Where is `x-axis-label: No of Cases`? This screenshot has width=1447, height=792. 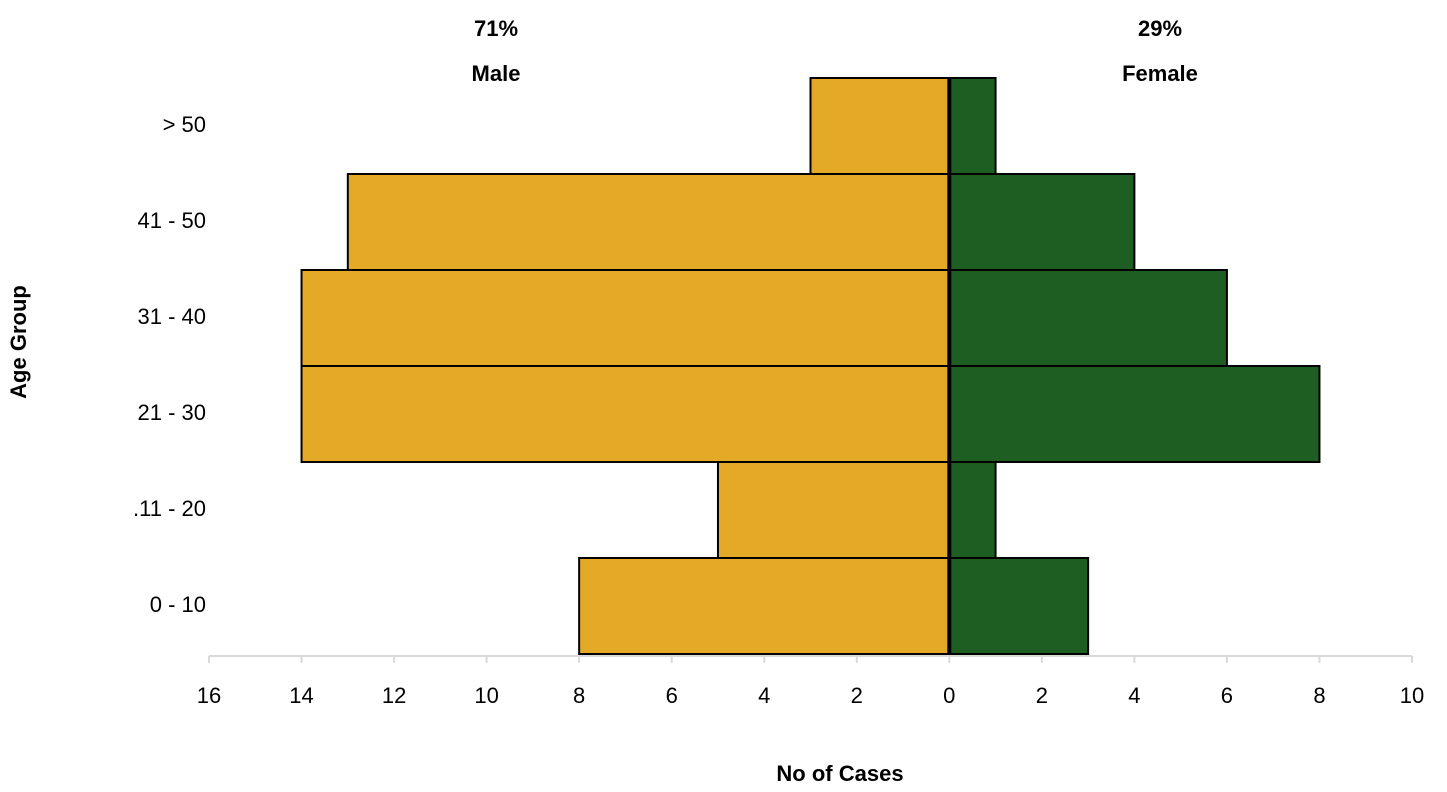 x-axis-label: No of Cases is located at coordinates (839, 773).